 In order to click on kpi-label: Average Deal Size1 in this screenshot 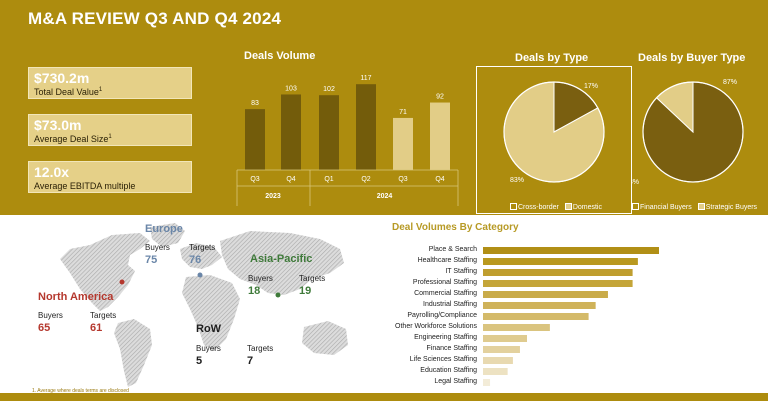, I will do `click(73, 139)`.